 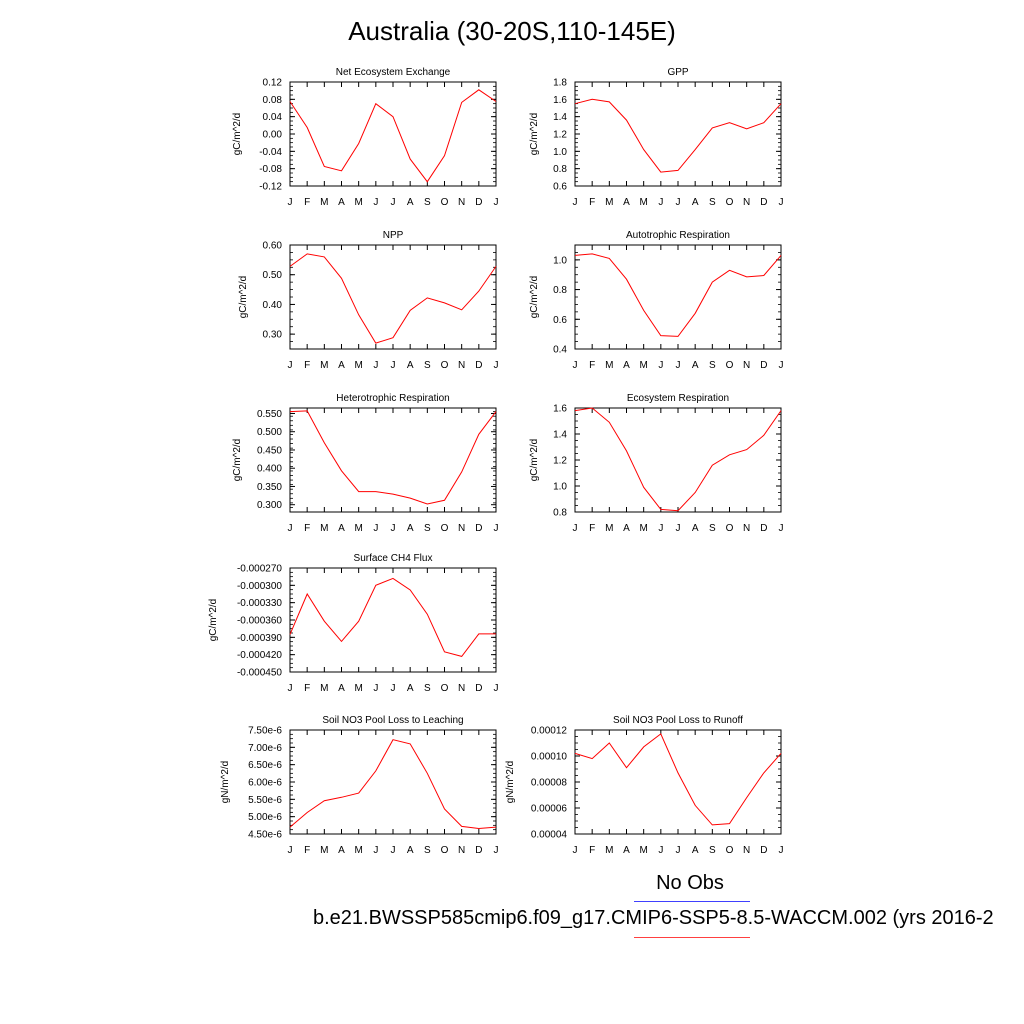 What do you see at coordinates (273, 83) in the screenshot?
I see `y-tick-label: 0.12` at bounding box center [273, 83].